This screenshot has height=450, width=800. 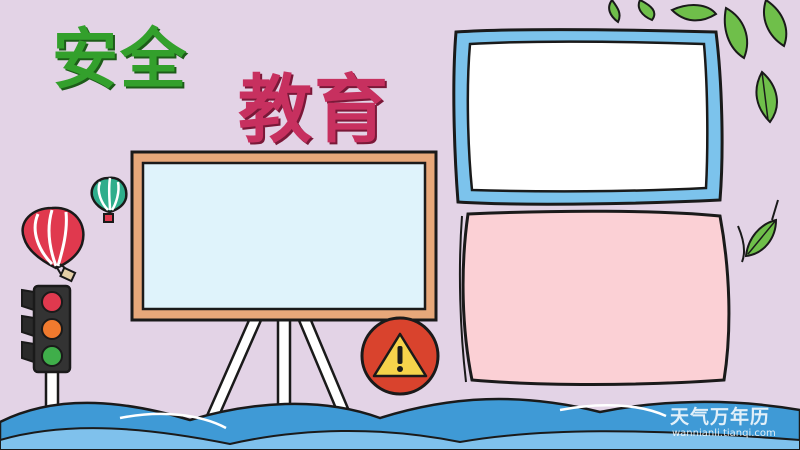 What do you see at coordinates (588, 117) in the screenshot?
I see `frame-top-right` at bounding box center [588, 117].